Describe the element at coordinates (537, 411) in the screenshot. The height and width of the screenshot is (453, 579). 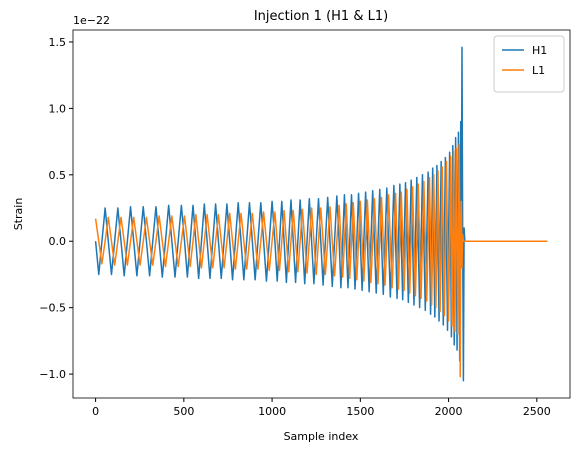
I see `x-tick-label: 2500` at that location.